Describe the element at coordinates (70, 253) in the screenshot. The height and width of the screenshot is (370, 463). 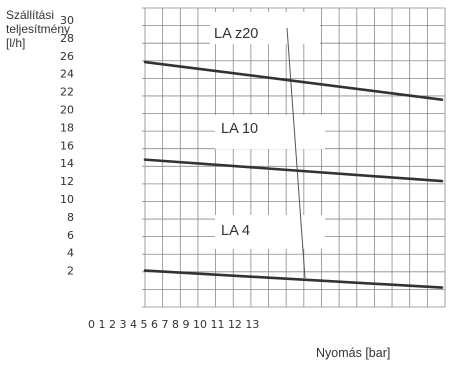
I see `y-tick-label: 4` at that location.